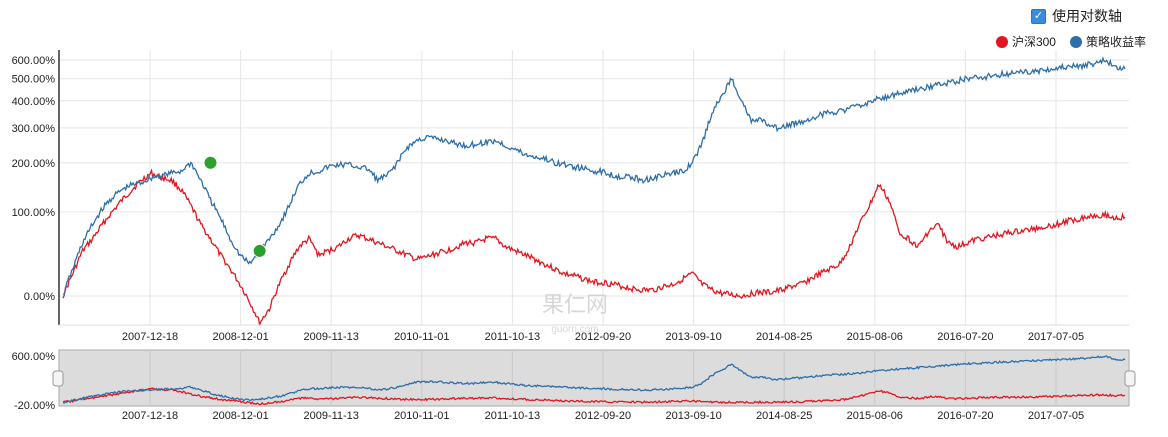 Image resolution: width=1168 pixels, height=437 pixels. I want to click on log-axis-label: 使用对数轴, so click(1087, 16).